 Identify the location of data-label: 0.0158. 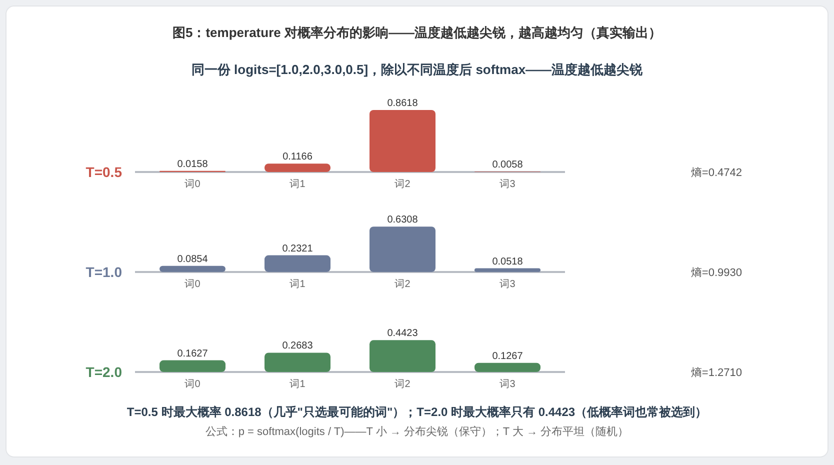
(192, 164).